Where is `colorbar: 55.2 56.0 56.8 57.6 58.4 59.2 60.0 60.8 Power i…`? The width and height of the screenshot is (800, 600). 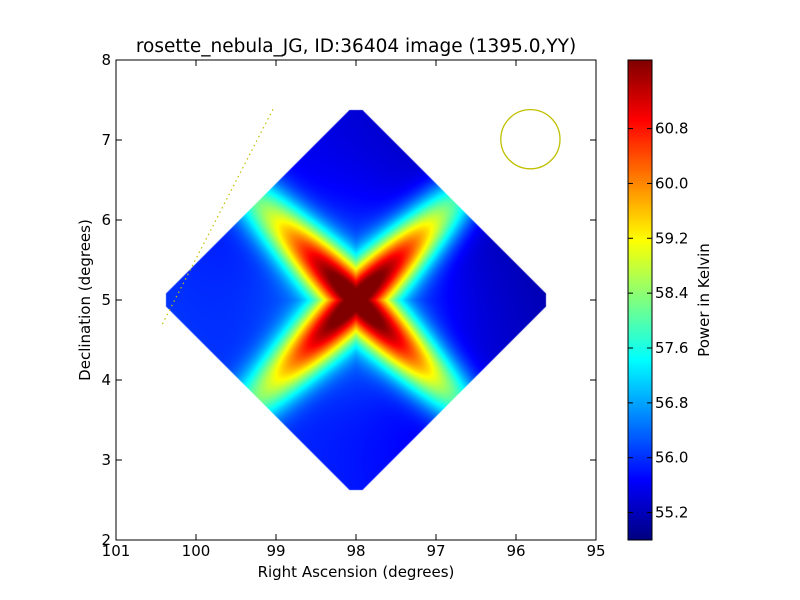
colorbar: 55.2 56.0 56.8 57.6 58.4 59.2 60.0 60.8 Power i… is located at coordinates (670, 300).